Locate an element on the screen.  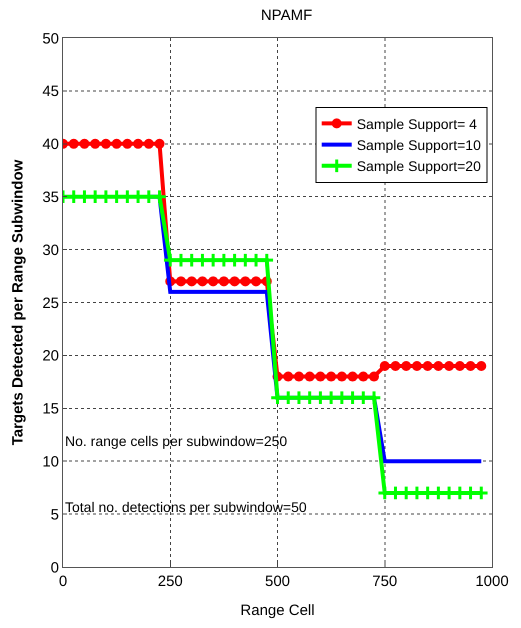
y-tick-label: 35 is located at coordinates (50, 197).